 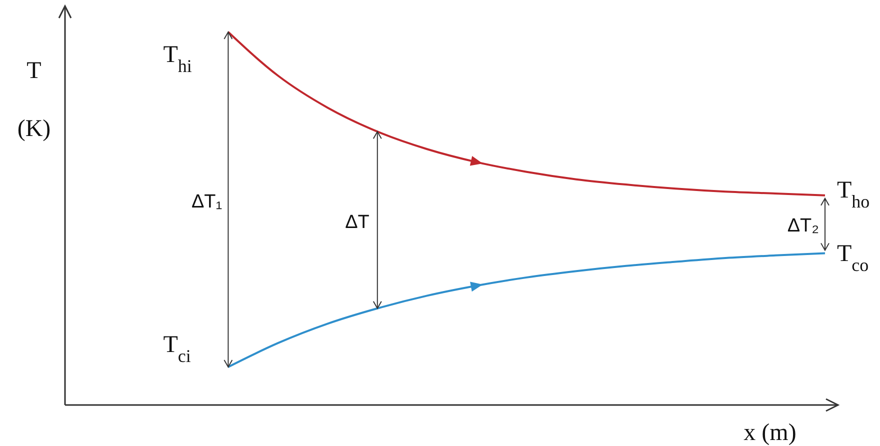 What do you see at coordinates (770, 433) in the screenshot?
I see `x-axis-title: x (m)` at bounding box center [770, 433].